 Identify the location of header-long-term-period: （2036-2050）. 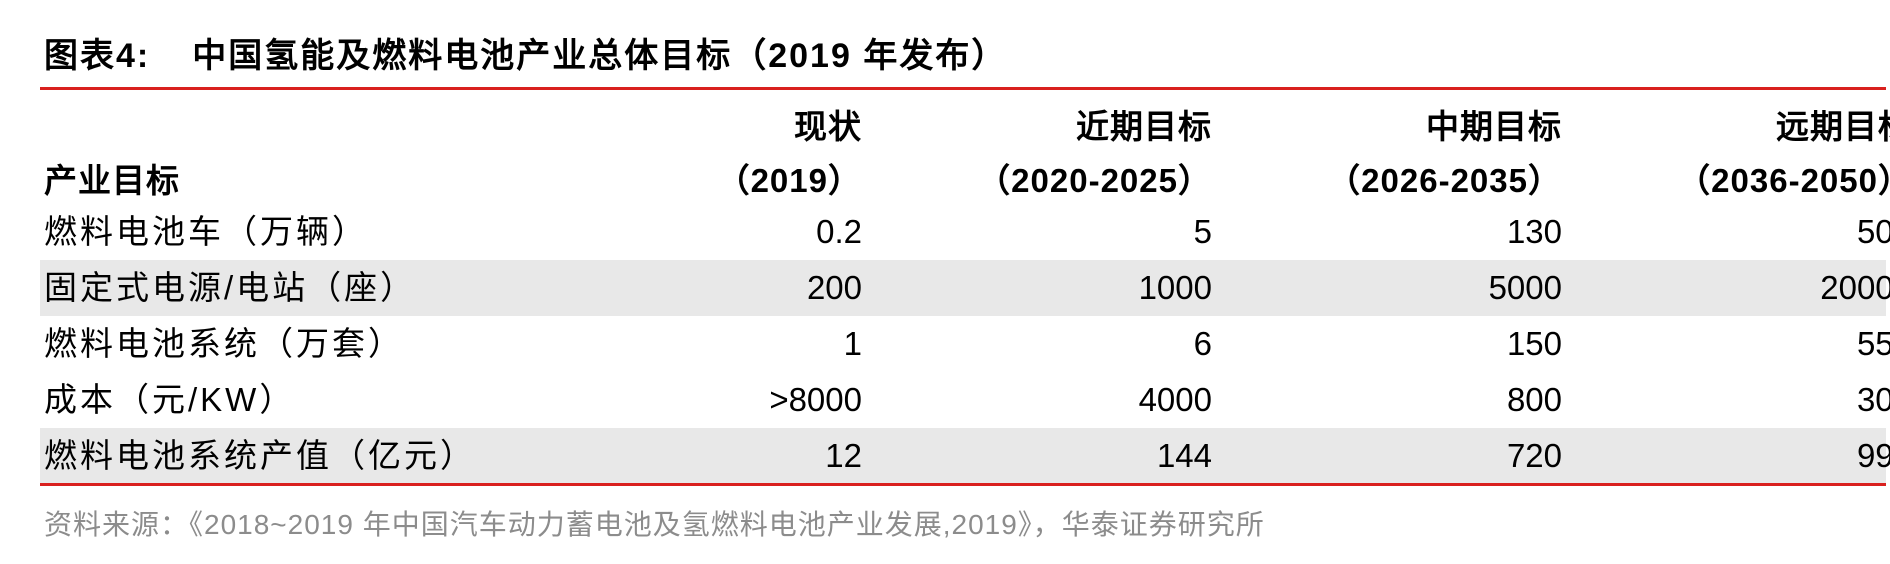
(1783, 180).